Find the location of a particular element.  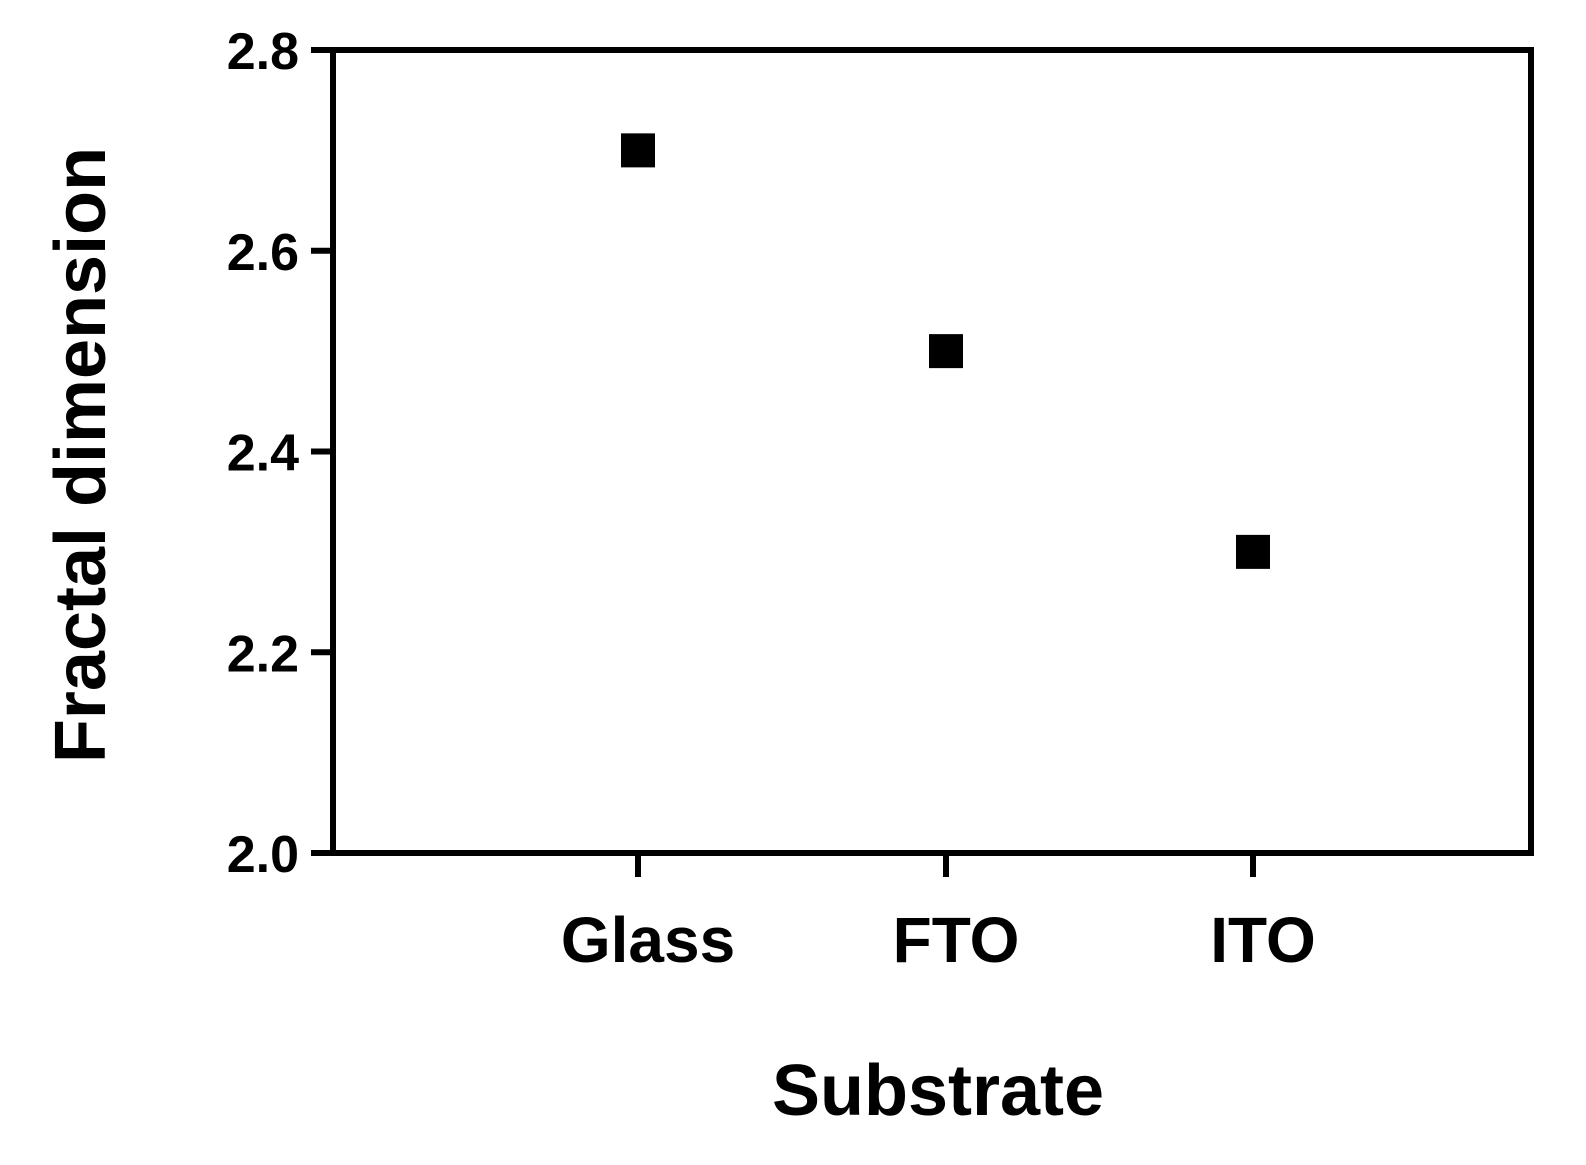

x-tick-label-fto: FTO is located at coordinates (956, 940).